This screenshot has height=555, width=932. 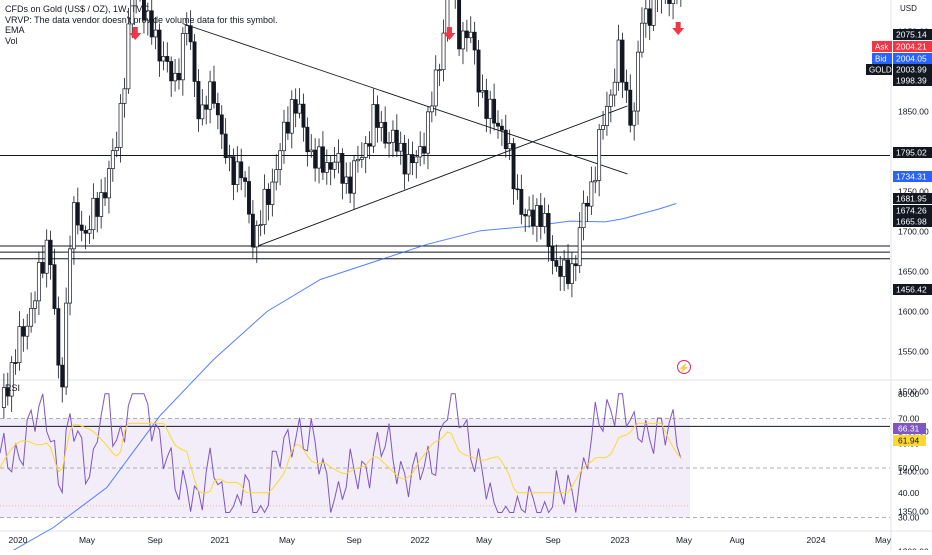 I want to click on price-tick-label: 1600.00, so click(x=913, y=312).